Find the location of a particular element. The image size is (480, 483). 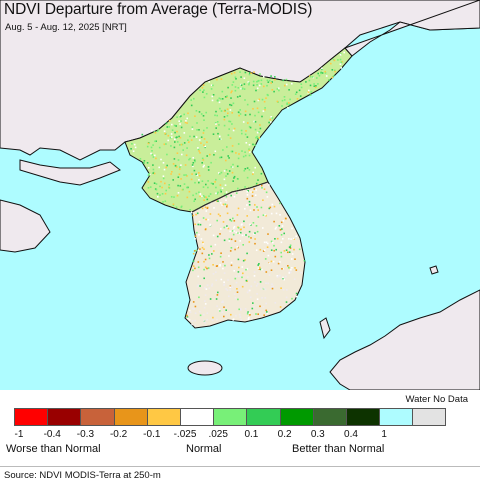

legend-tick-label: 1 is located at coordinates (384, 434).